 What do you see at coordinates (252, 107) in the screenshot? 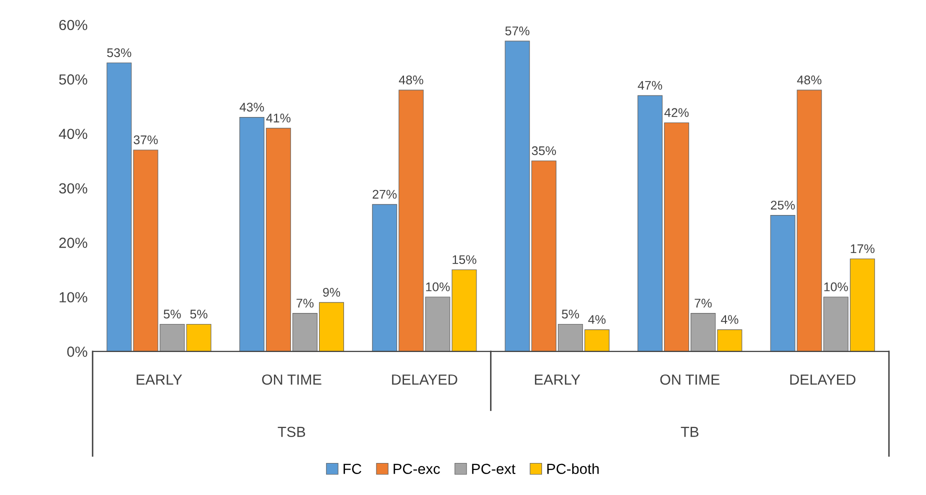
I see `data-label: 43%` at bounding box center [252, 107].